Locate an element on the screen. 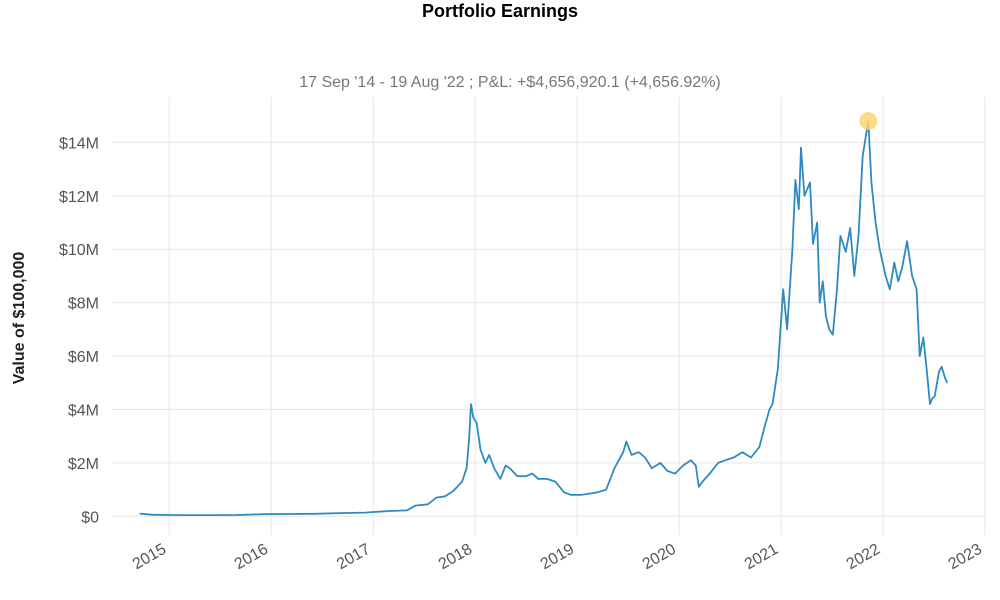  x-axis: 2015 2016 2017 2018 2019 2020 2021 2022 2023 is located at coordinates (557, 557).